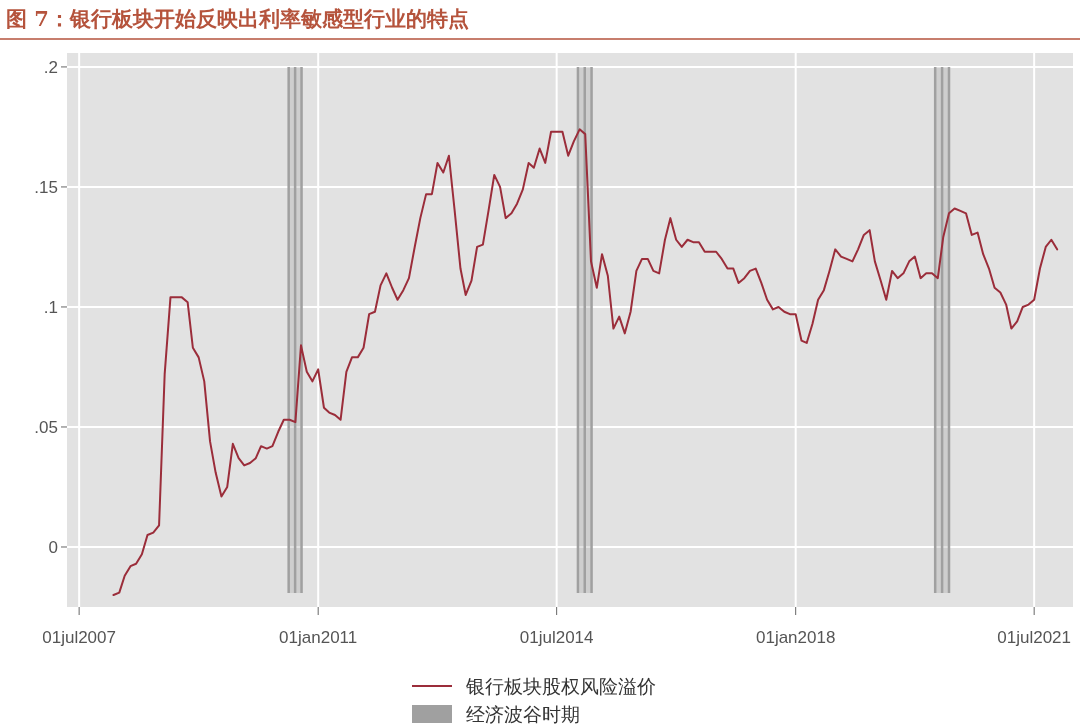 This screenshot has width=1080, height=728. Describe the element at coordinates (318, 637) in the screenshot. I see `x-tick-label: 01jan2011` at that location.